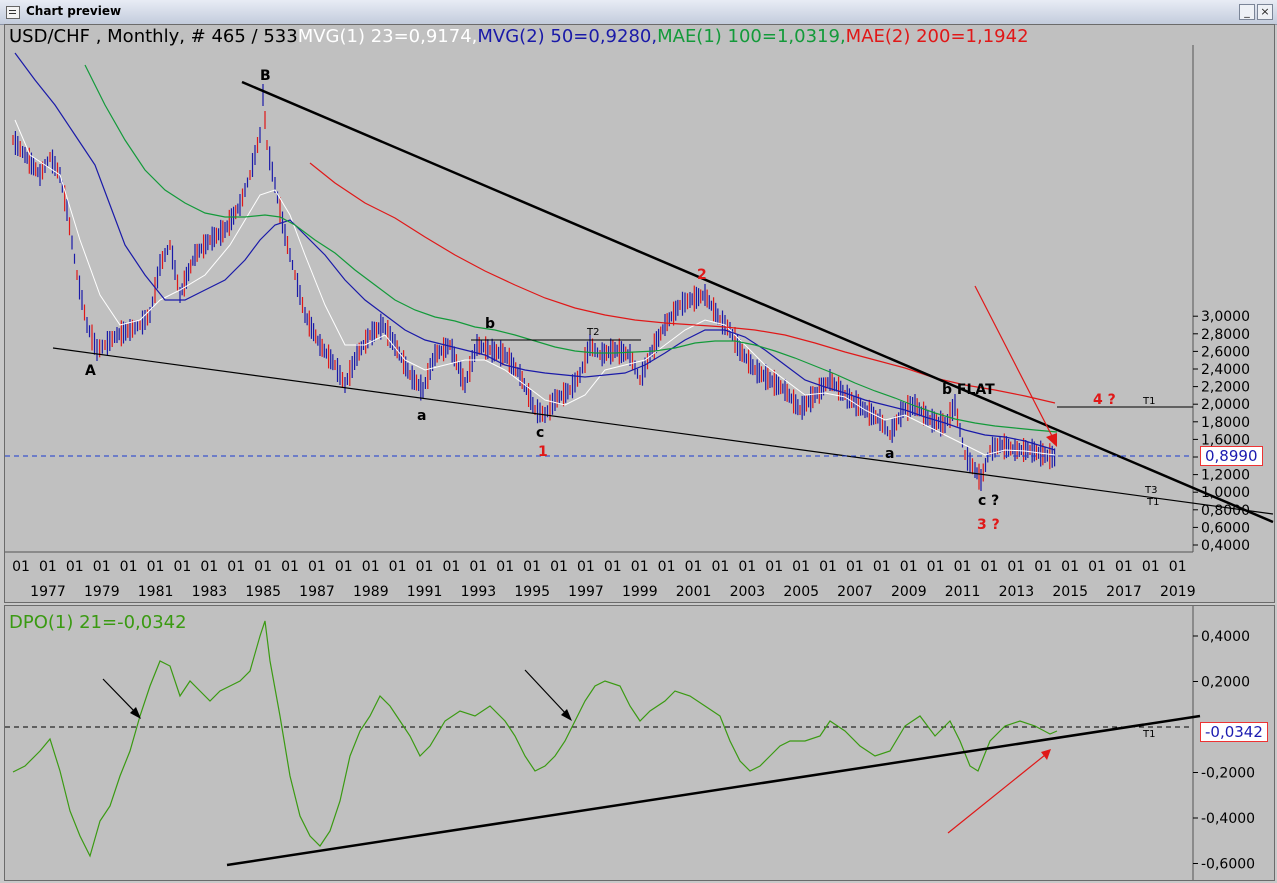  What do you see at coordinates (490, 324) in the screenshot?
I see `wave-label-b1: b` at bounding box center [490, 324].